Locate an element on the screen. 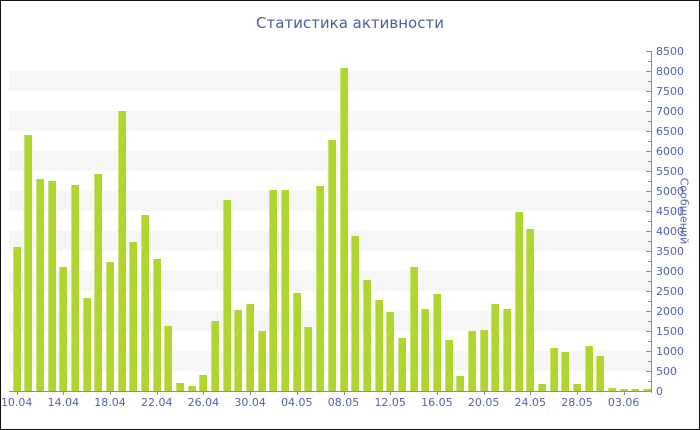 This screenshot has width=700, height=430. x-tick-label: 08.05 is located at coordinates (343, 402).